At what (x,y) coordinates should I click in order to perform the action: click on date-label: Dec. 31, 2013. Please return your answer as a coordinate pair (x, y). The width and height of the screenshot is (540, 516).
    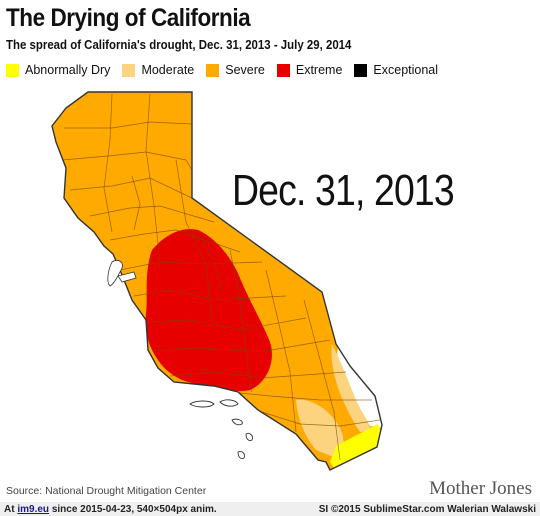
    Looking at the image, I should click on (343, 190).